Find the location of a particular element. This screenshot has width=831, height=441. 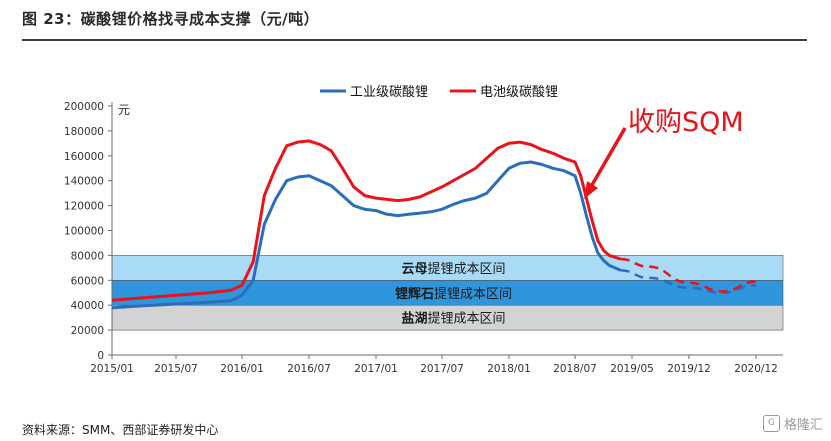

y-tick-label: 200000 is located at coordinates (84, 107).